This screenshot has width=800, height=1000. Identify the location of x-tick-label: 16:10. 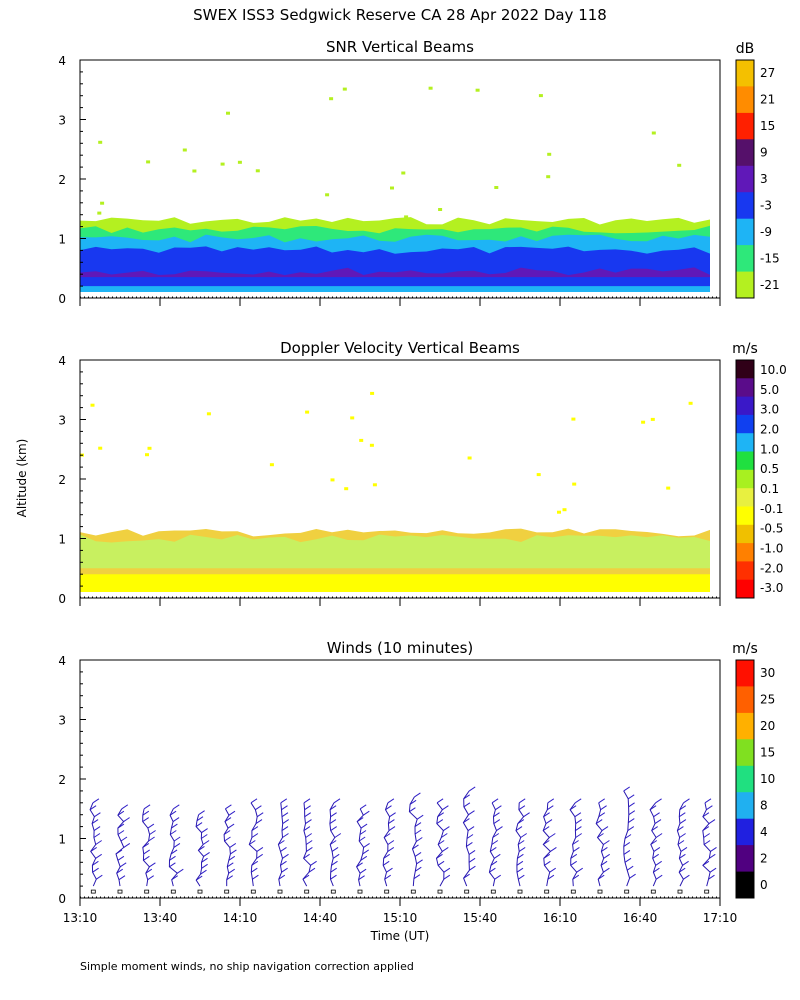
(560, 918).